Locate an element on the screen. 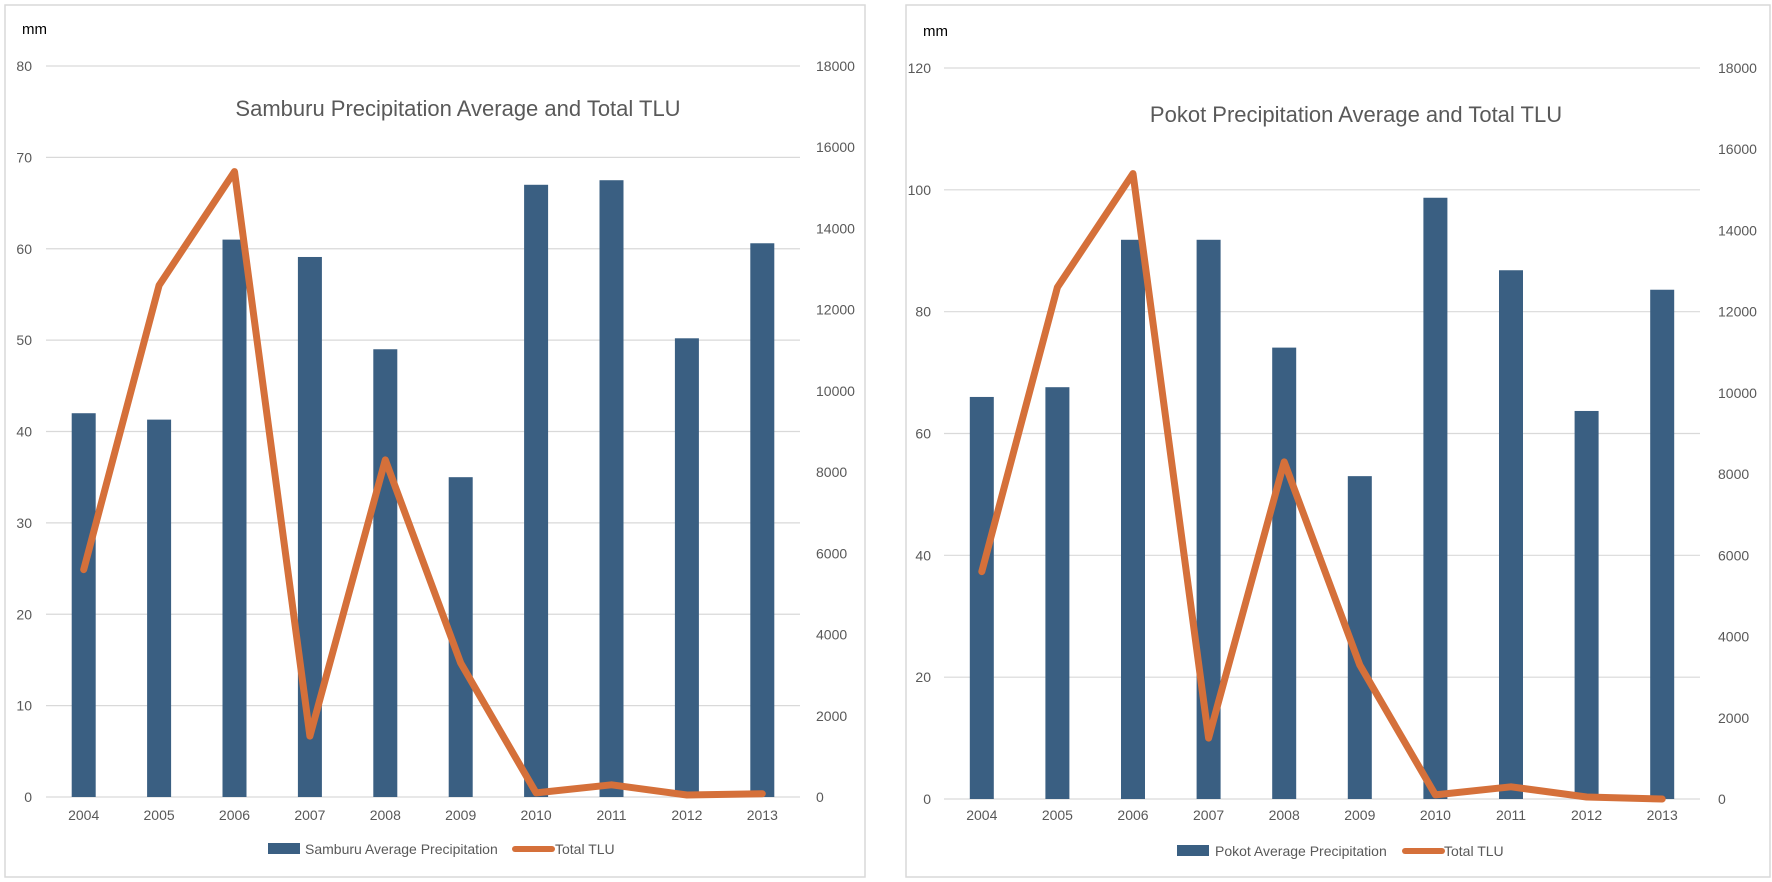 The height and width of the screenshot is (882, 1772). pokot-y2-tick-label: 12000 is located at coordinates (1737, 312).